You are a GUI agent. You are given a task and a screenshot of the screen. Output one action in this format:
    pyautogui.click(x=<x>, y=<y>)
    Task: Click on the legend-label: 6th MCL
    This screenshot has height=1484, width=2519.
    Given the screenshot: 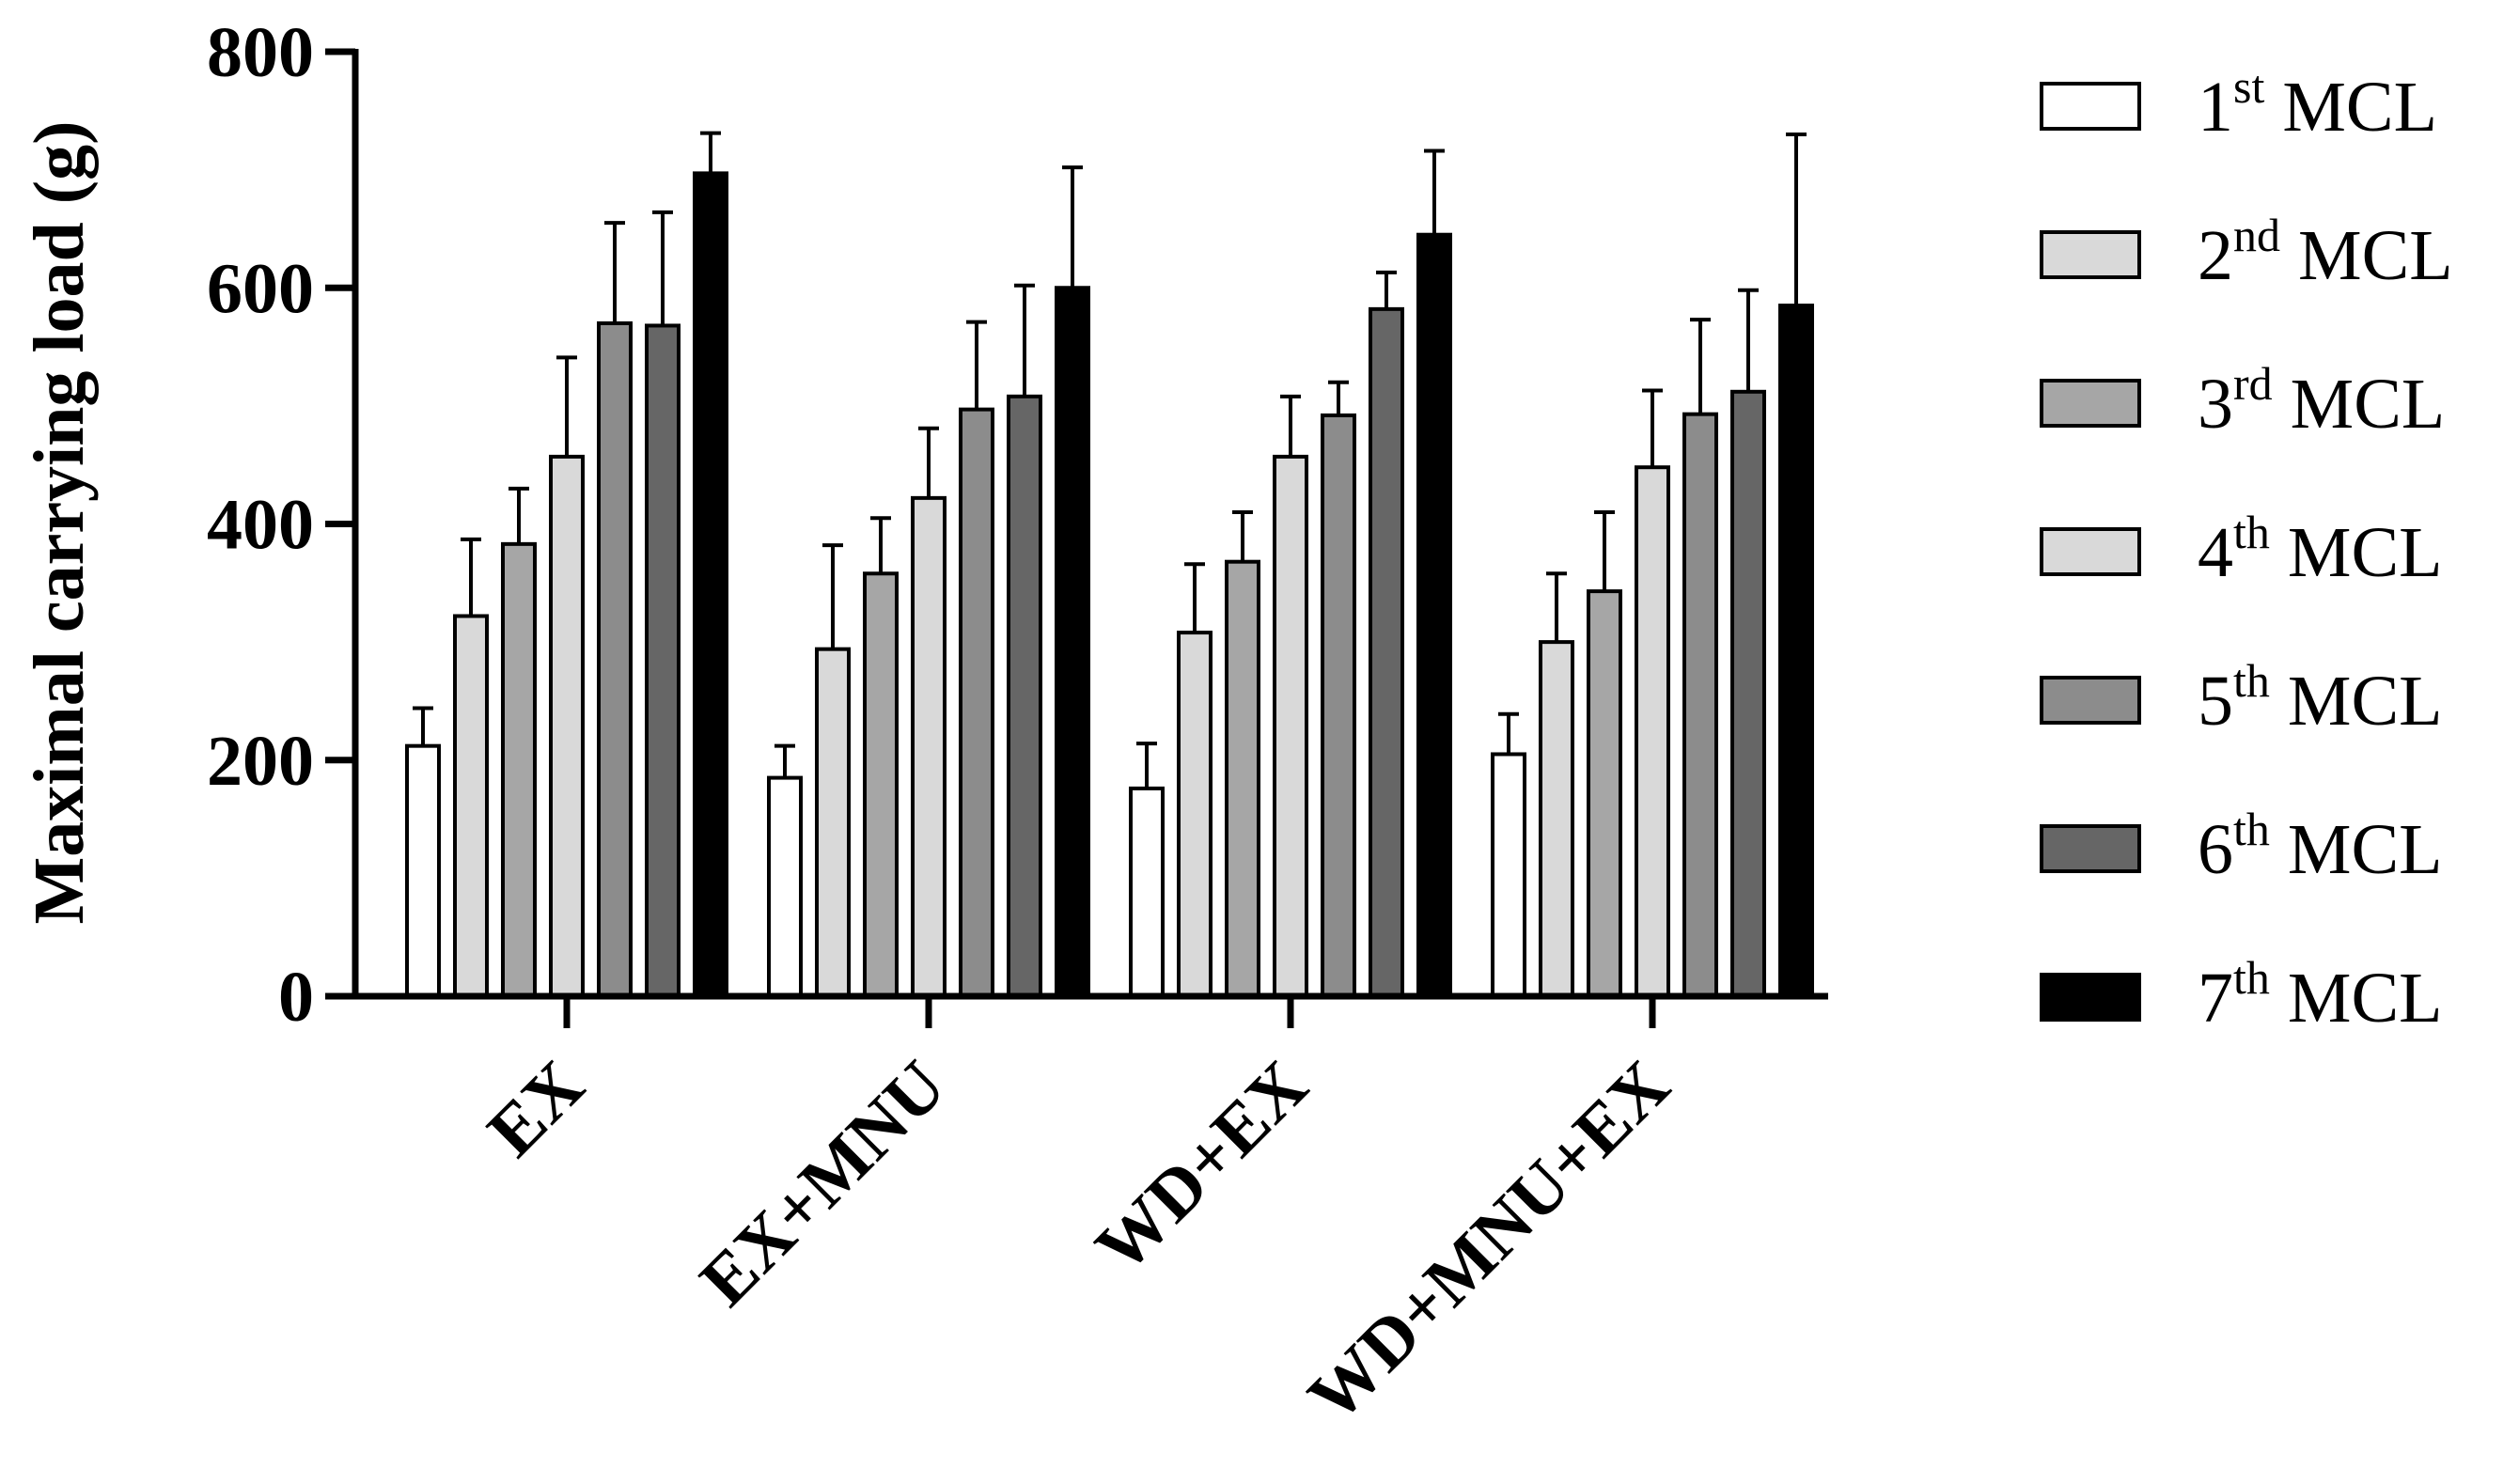 What is the action you would take?
    pyautogui.click(x=2320, y=846)
    